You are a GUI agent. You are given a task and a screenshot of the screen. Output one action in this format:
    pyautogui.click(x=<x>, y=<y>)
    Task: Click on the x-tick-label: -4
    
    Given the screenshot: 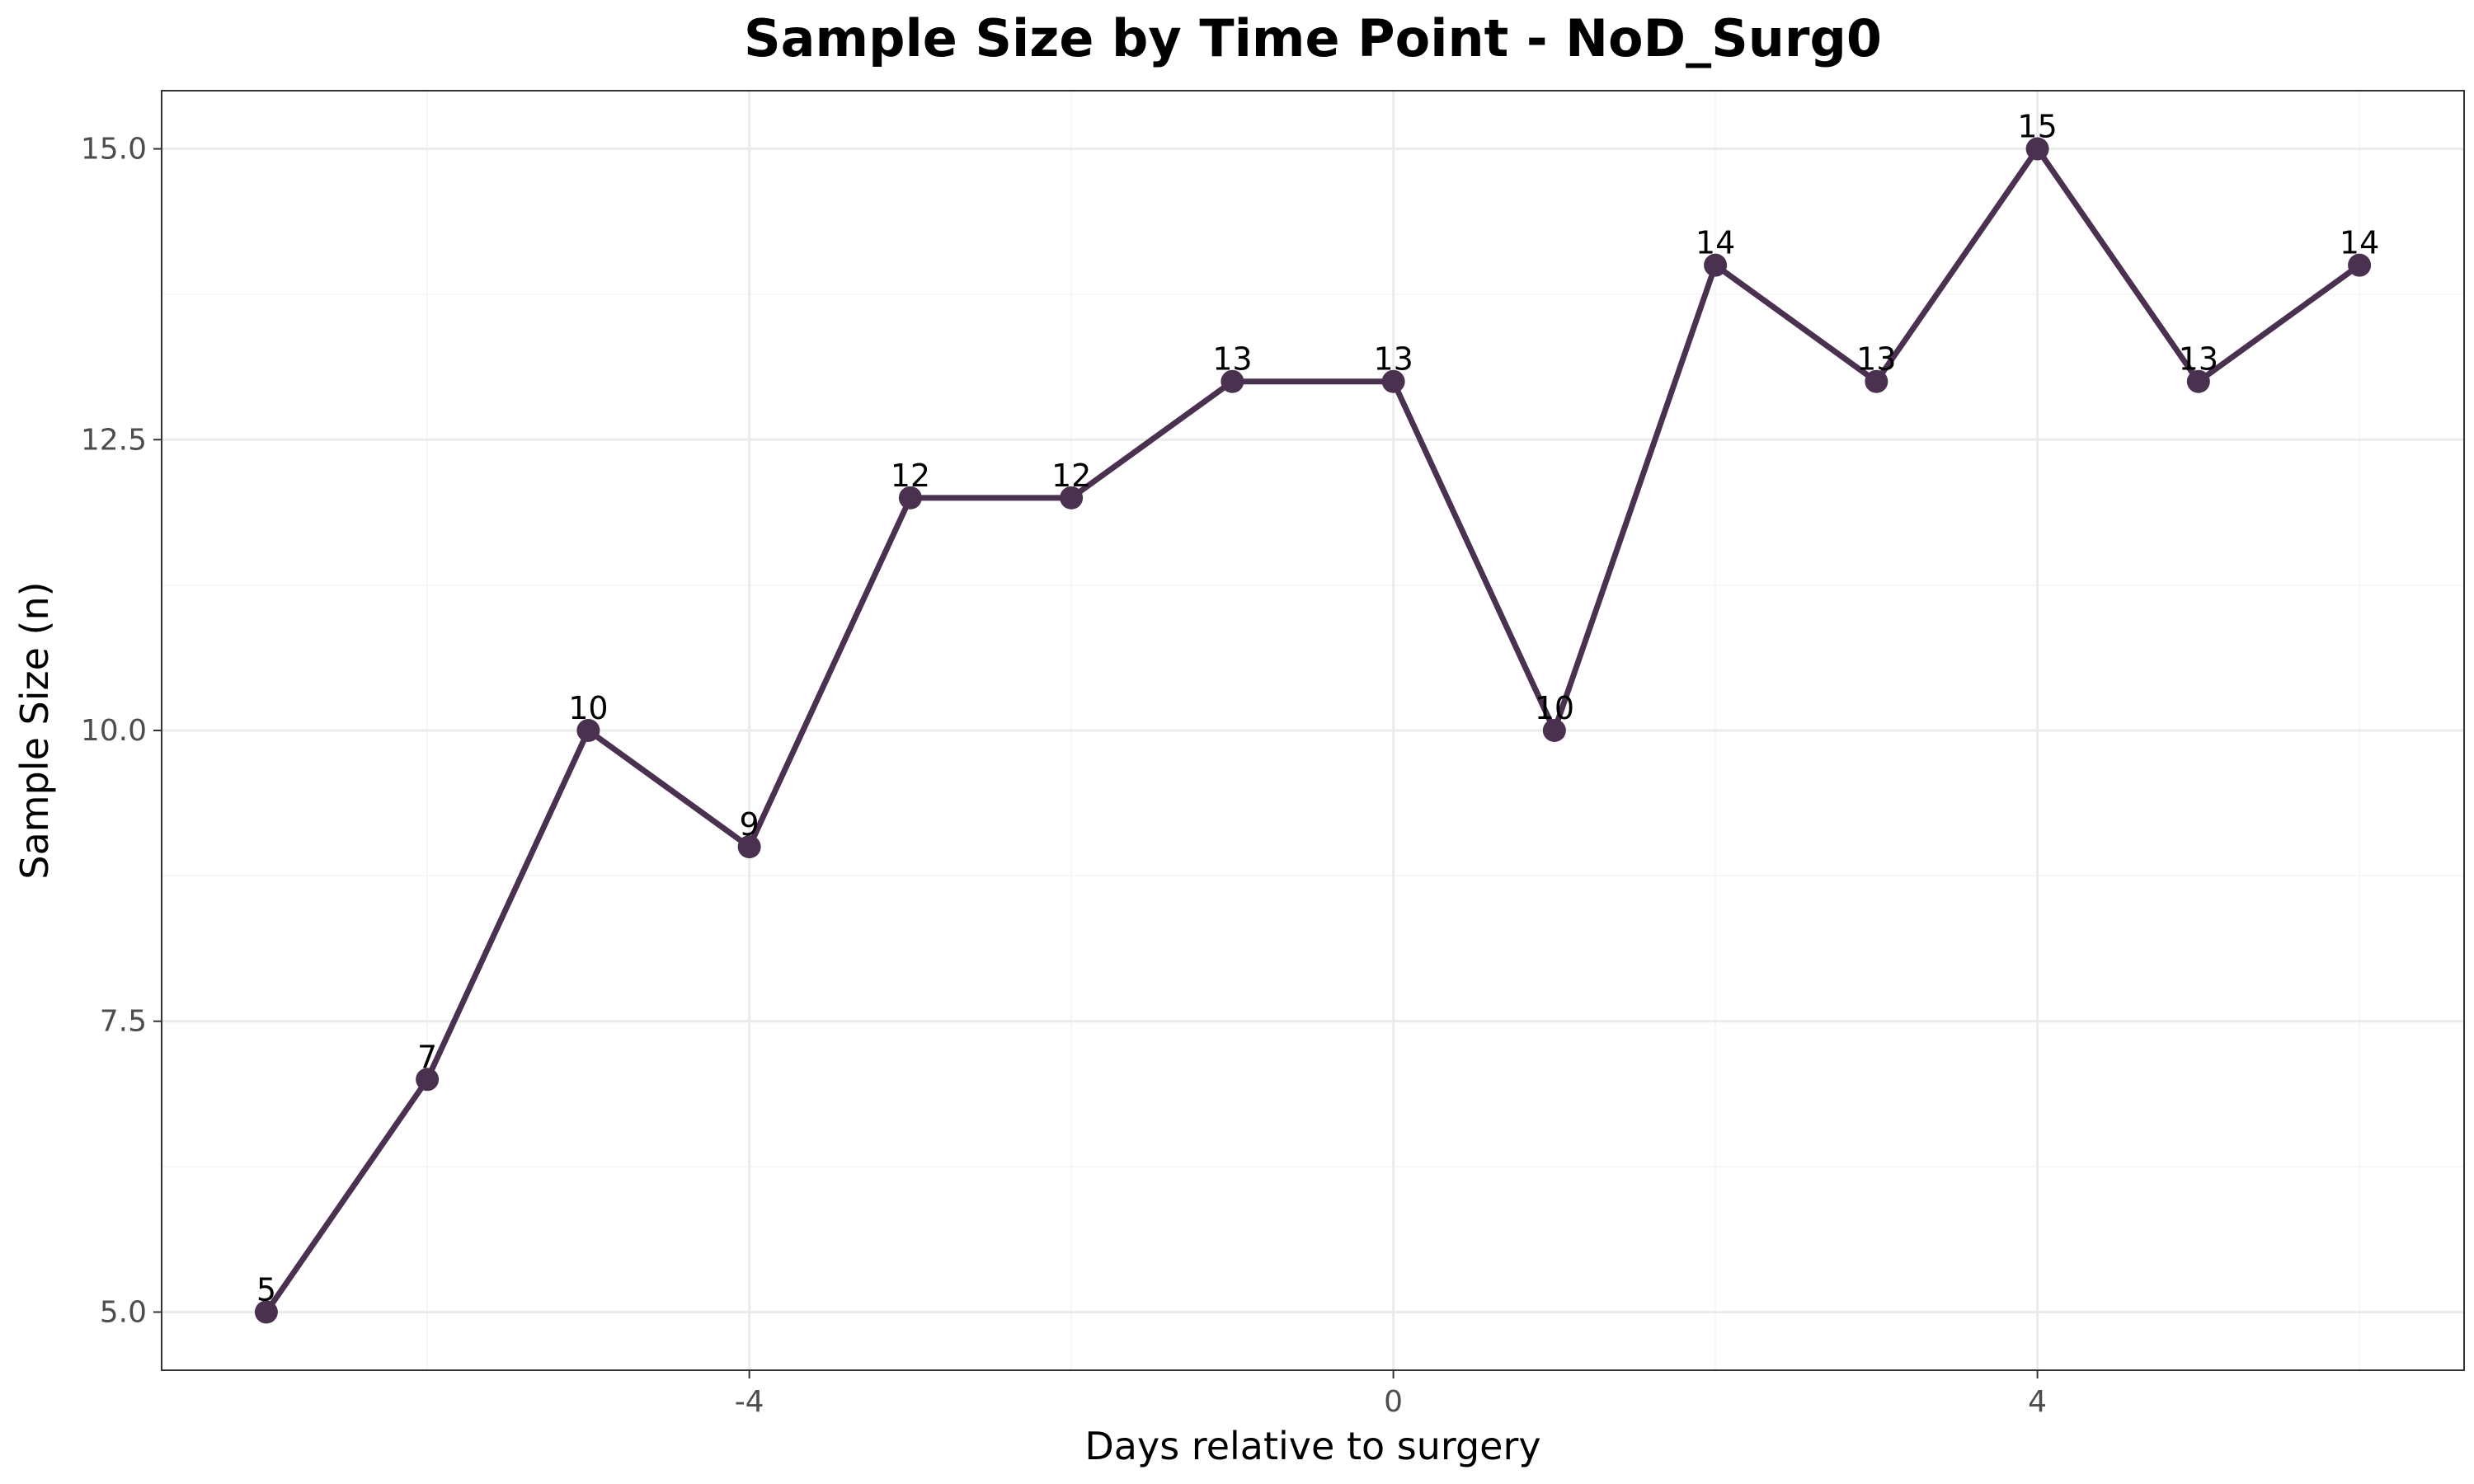 What is the action you would take?
    pyautogui.click(x=749, y=1402)
    